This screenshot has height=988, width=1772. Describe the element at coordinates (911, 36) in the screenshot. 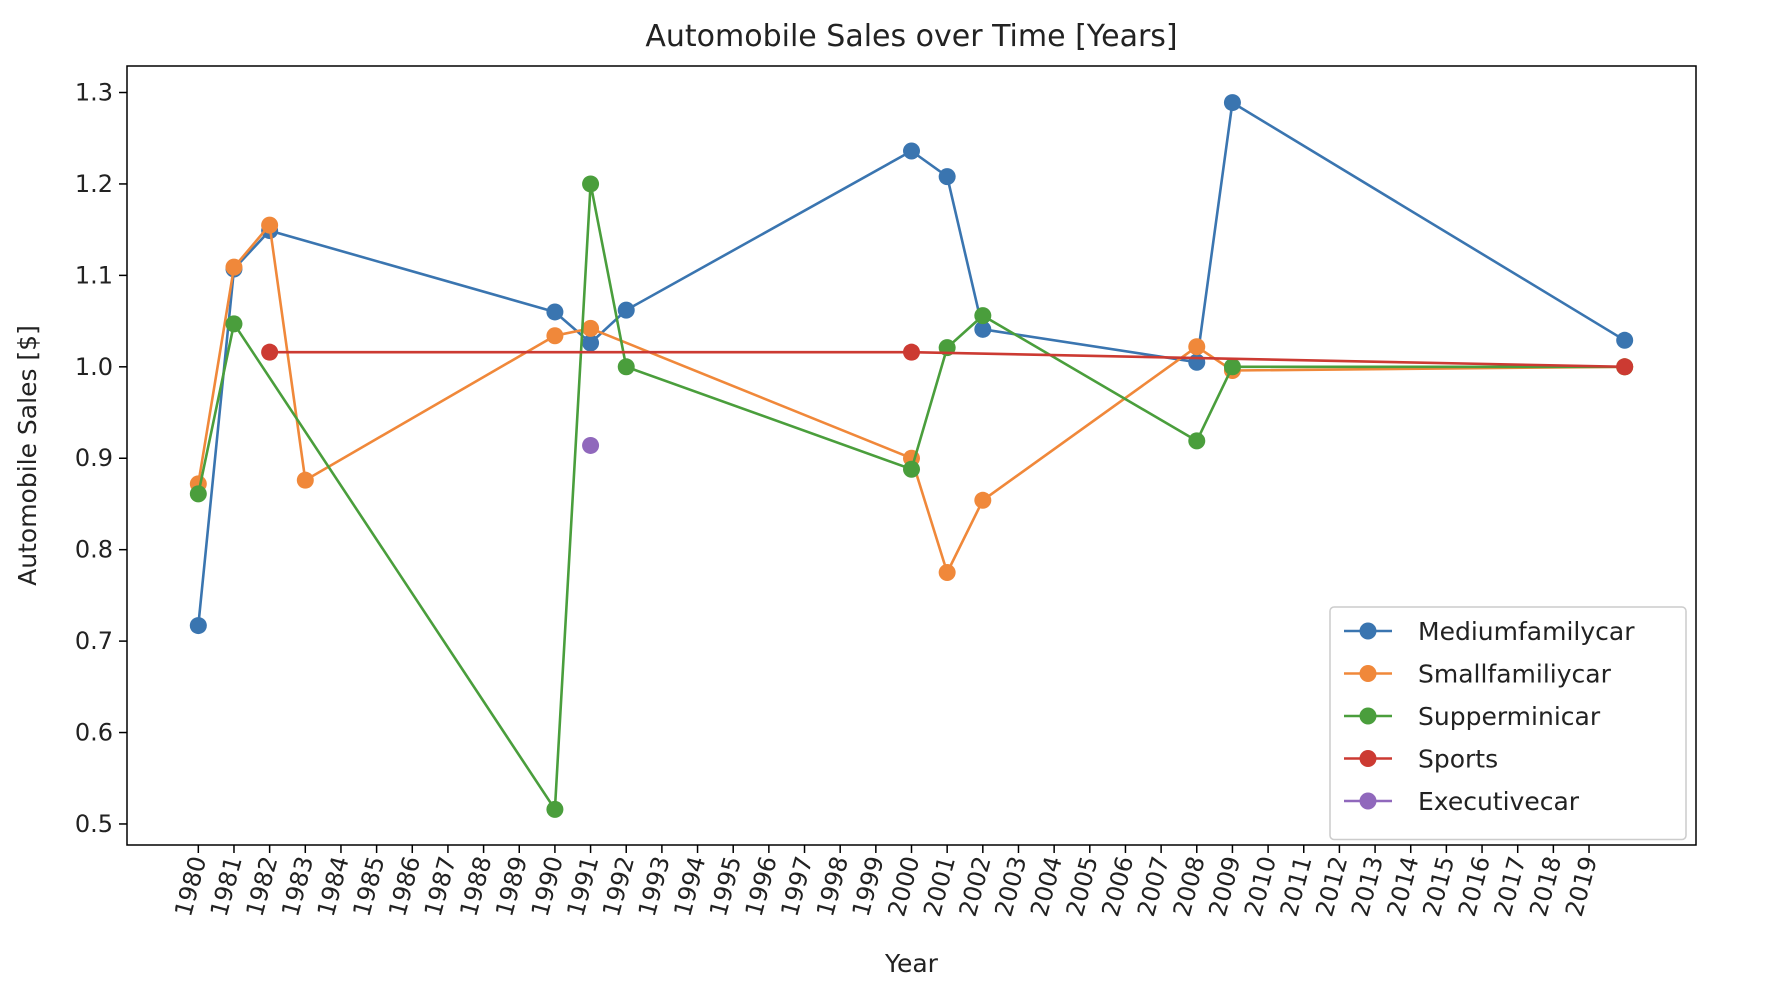

I see `chart-title: Automobile Sales over Time [Years]` at that location.